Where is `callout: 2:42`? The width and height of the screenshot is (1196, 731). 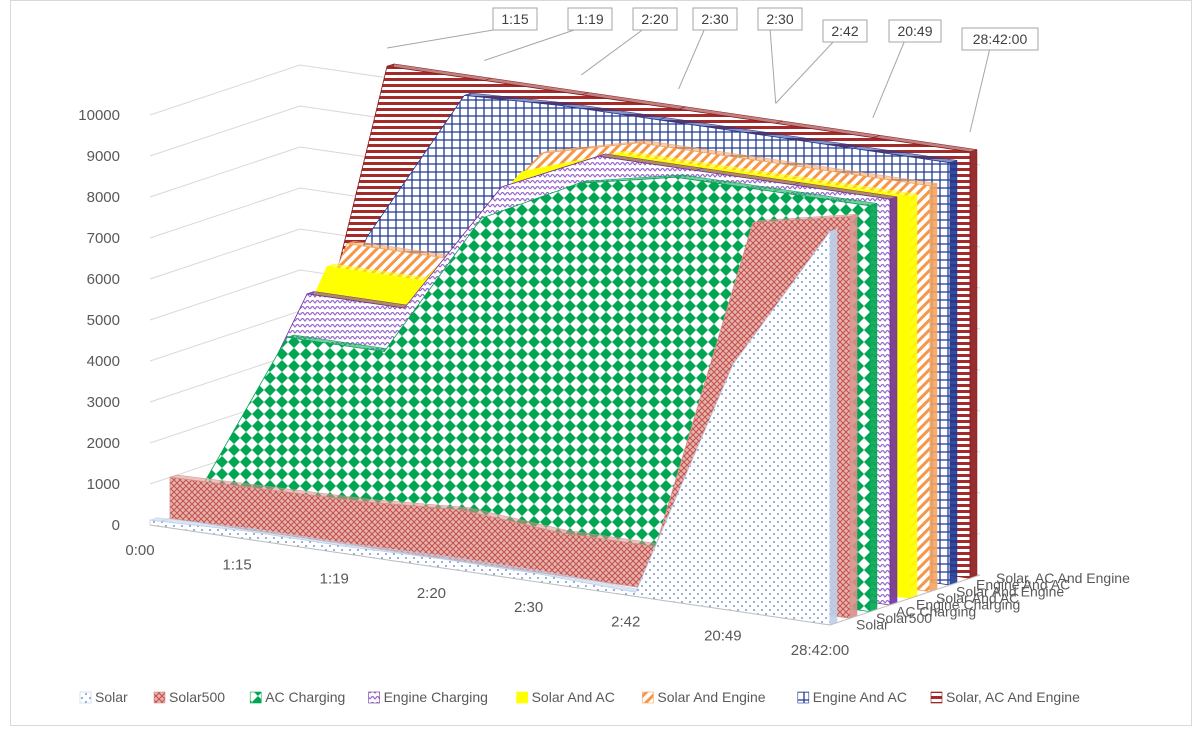 callout: 2:42 is located at coordinates (821, 61).